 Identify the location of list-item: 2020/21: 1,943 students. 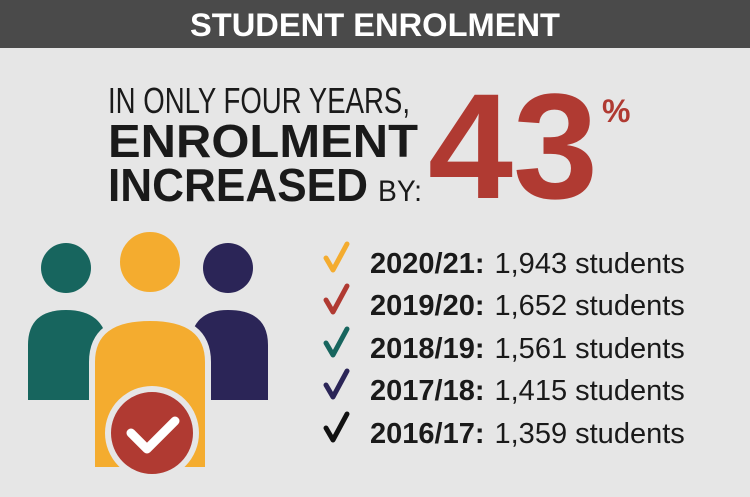
(527, 264).